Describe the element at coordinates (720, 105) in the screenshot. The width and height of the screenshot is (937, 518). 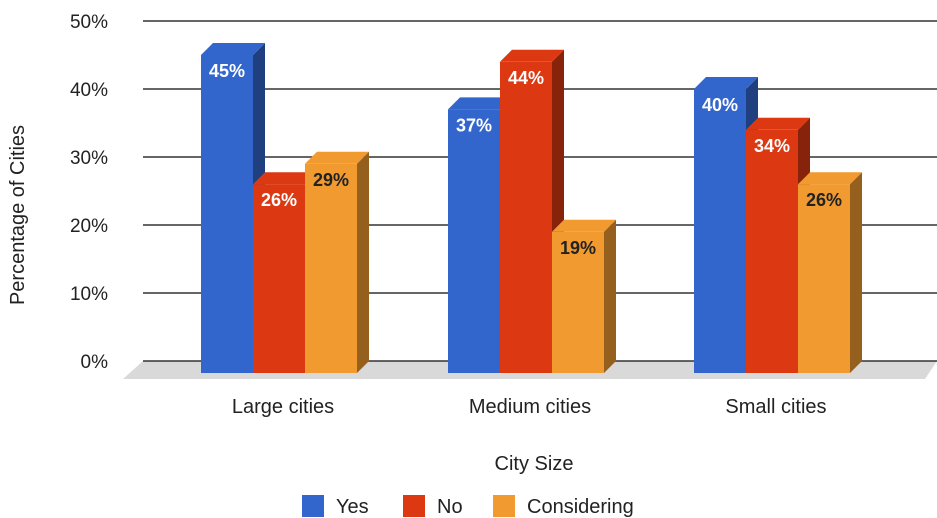
I see `data-label: 40%` at that location.